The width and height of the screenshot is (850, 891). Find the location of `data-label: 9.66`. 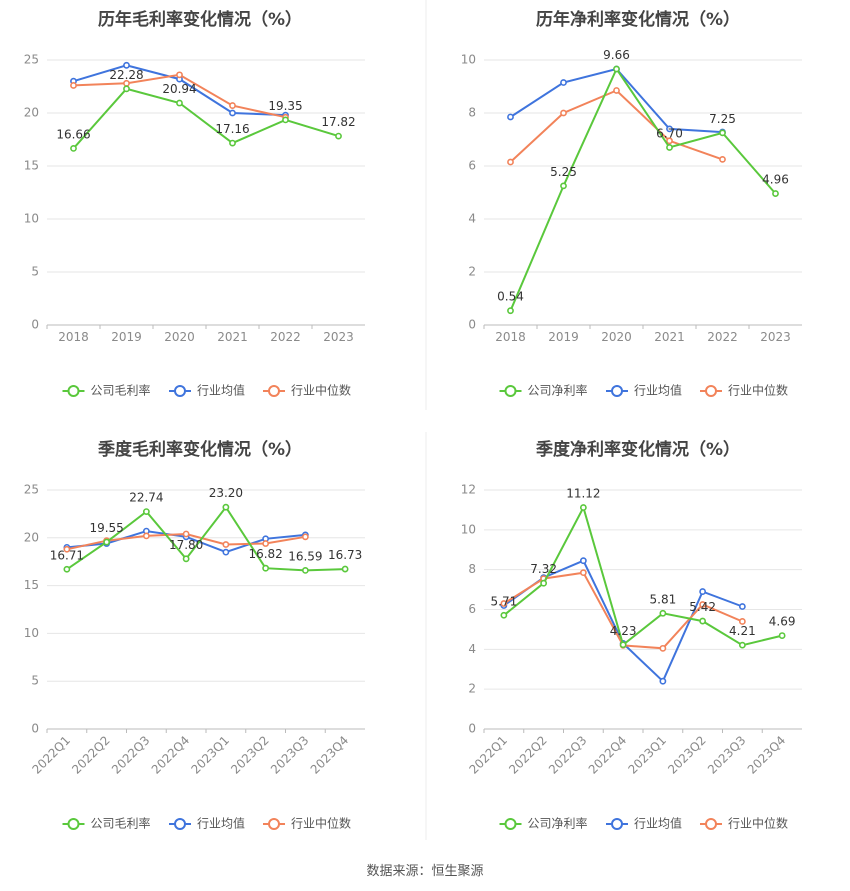

data-label: 9.66 is located at coordinates (616, 55).